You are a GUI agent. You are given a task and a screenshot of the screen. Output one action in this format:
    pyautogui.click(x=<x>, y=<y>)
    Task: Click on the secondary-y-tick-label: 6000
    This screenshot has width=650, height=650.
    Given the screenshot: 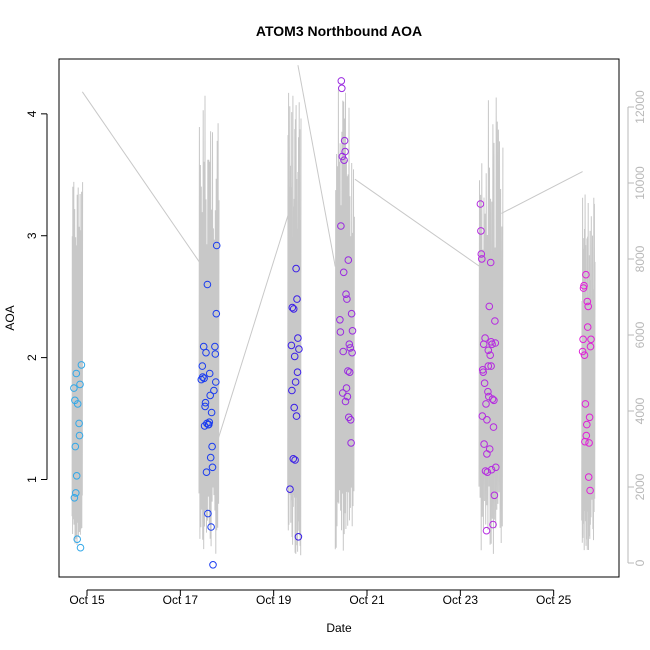 What is the action you would take?
    pyautogui.click(x=640, y=334)
    